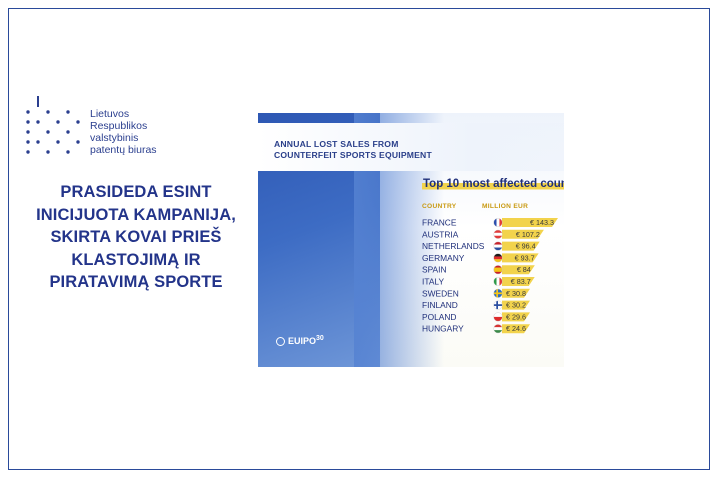  I want to click on euipo-logo: EUIPO30, so click(300, 340).